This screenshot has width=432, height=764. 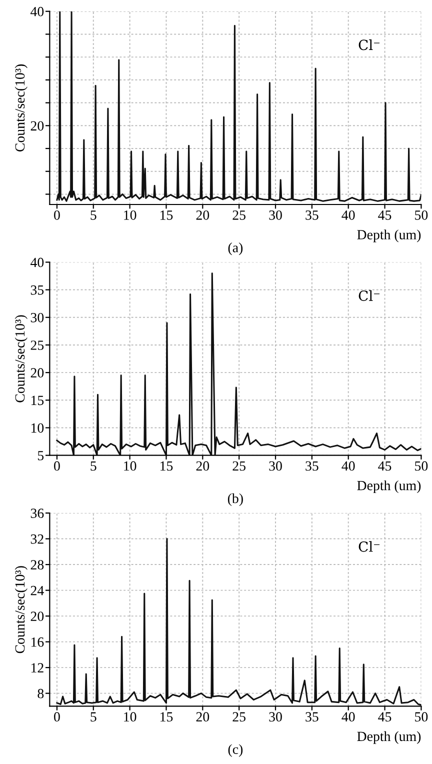 What do you see at coordinates (37, 317) in the screenshot?
I see `y-tick-label: 30` at bounding box center [37, 317].